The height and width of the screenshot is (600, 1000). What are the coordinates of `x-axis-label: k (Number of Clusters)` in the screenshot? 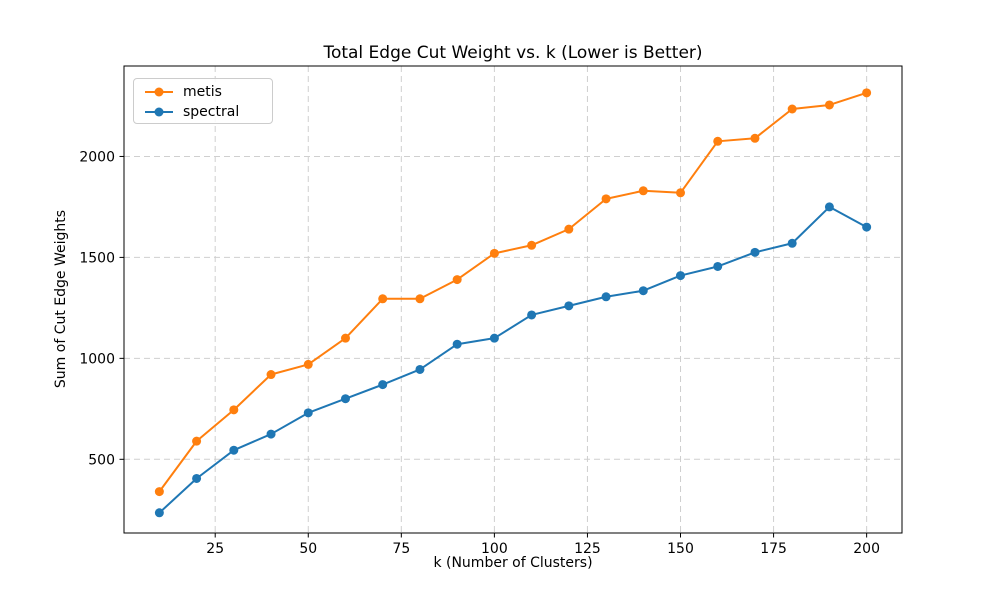 It's located at (513, 563).